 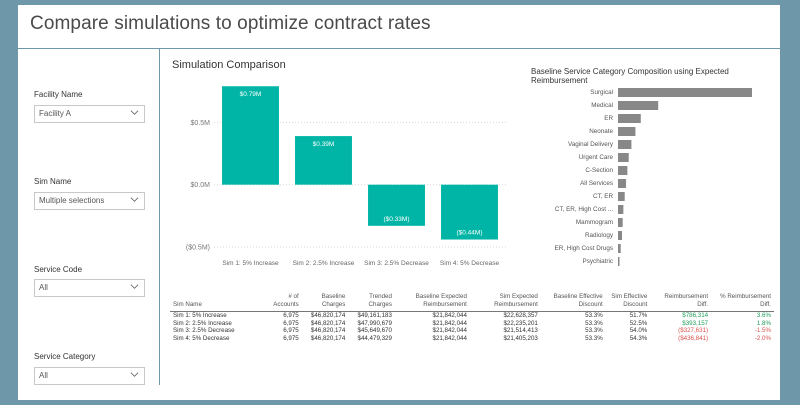 I want to click on facility-name-dropdown: Facility A, so click(x=89, y=114).